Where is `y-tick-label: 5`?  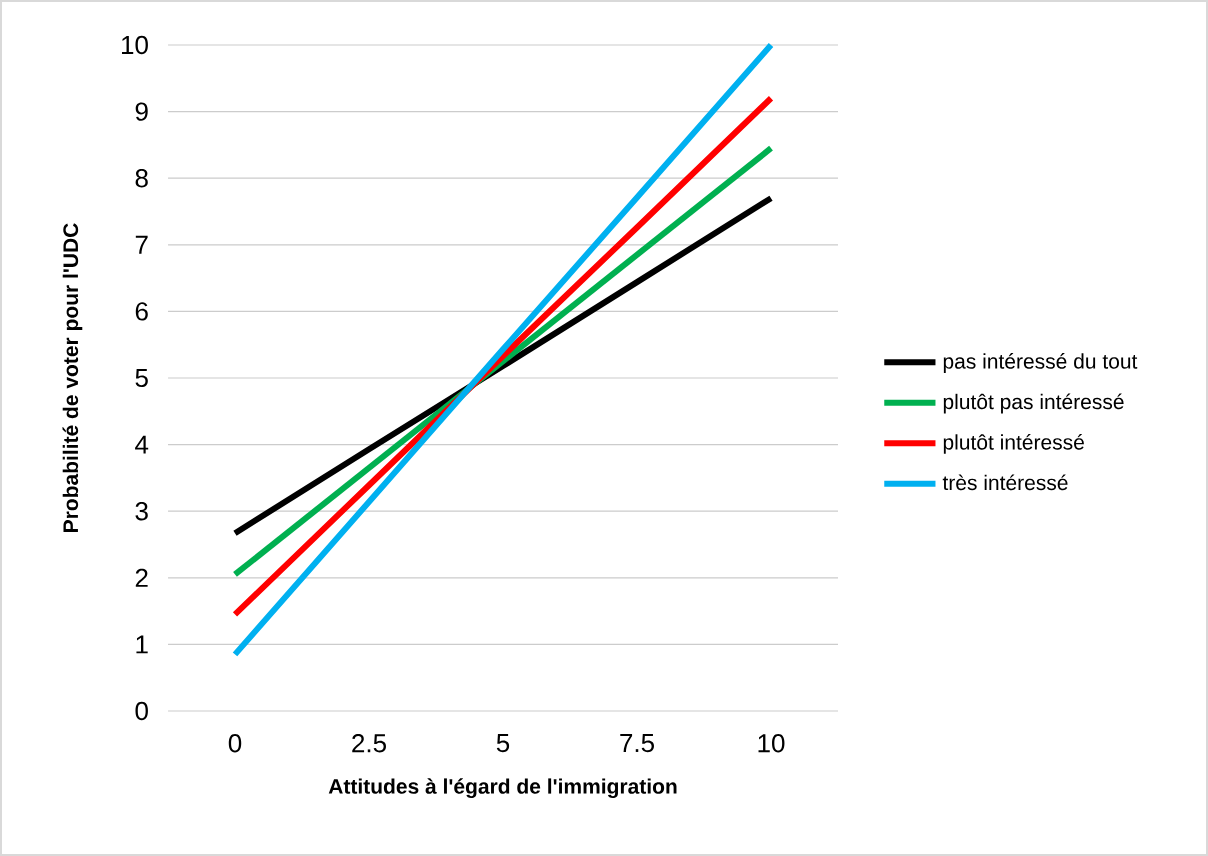 y-tick-label: 5 is located at coordinates (141, 378).